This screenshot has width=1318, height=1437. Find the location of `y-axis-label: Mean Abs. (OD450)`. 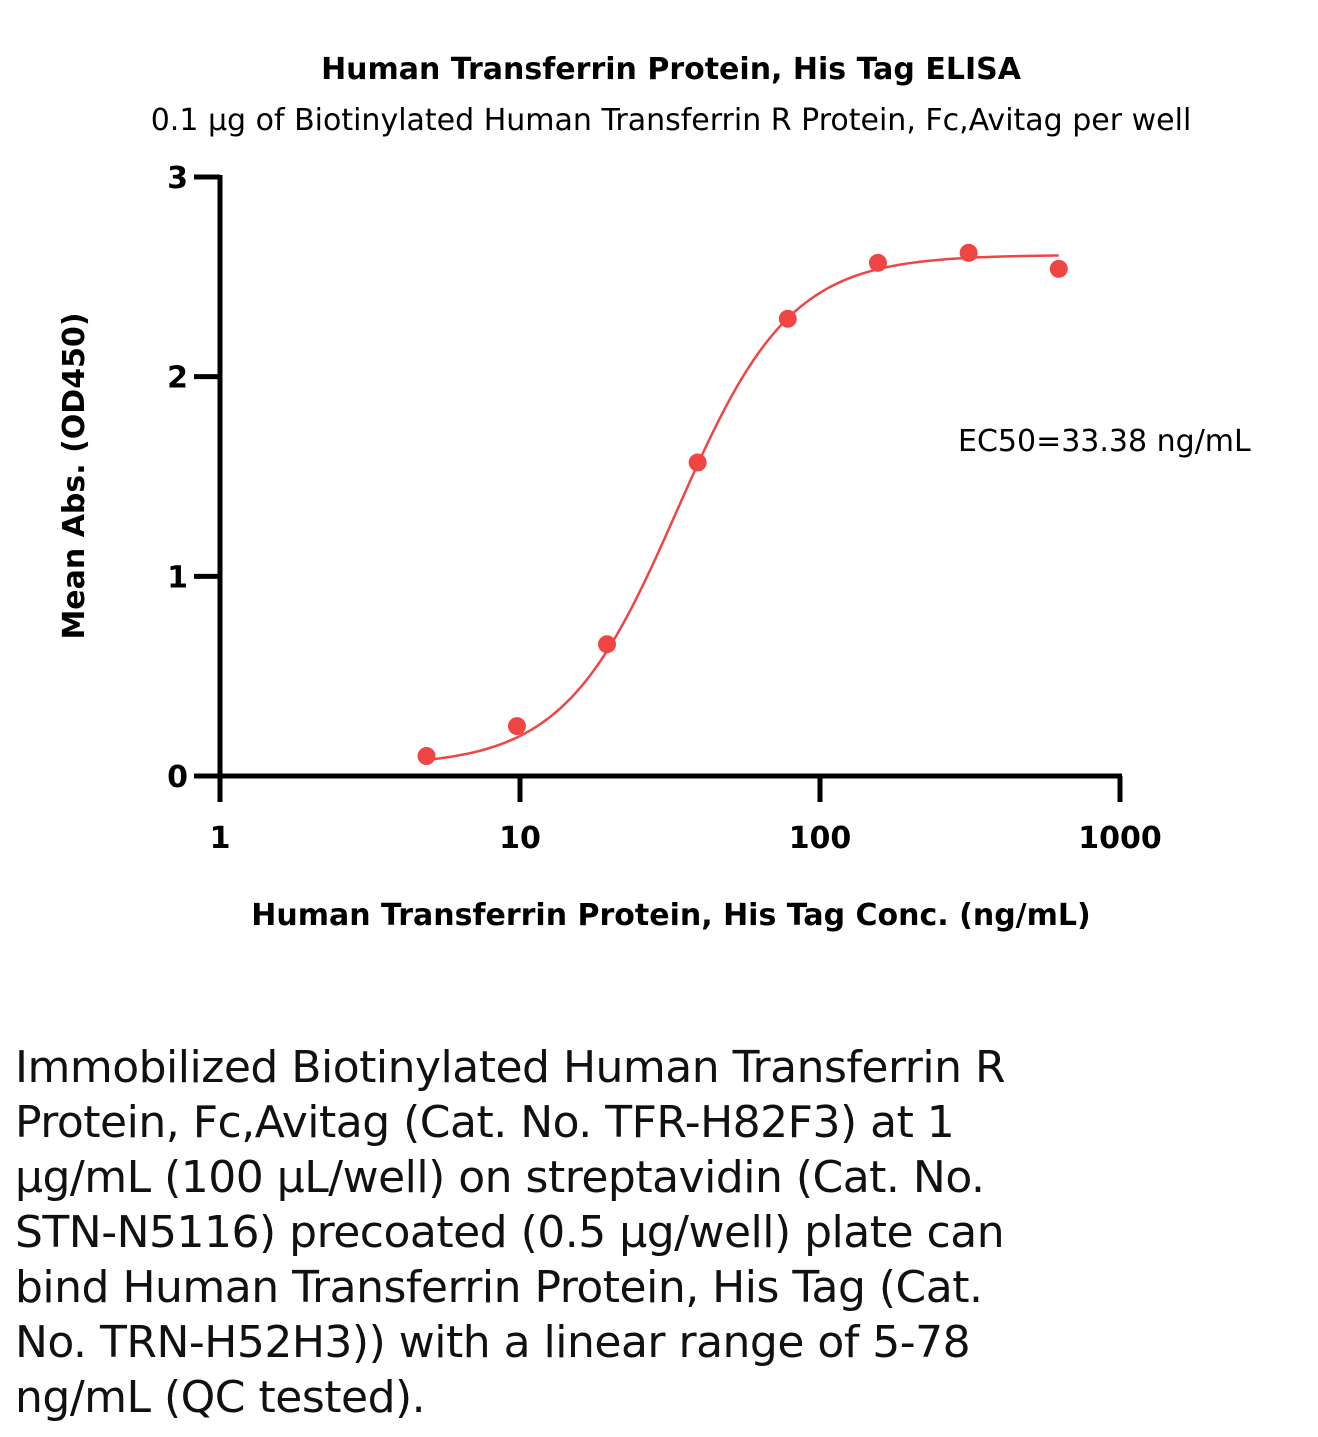

y-axis-label: Mean Abs. (OD450) is located at coordinates (74, 475).